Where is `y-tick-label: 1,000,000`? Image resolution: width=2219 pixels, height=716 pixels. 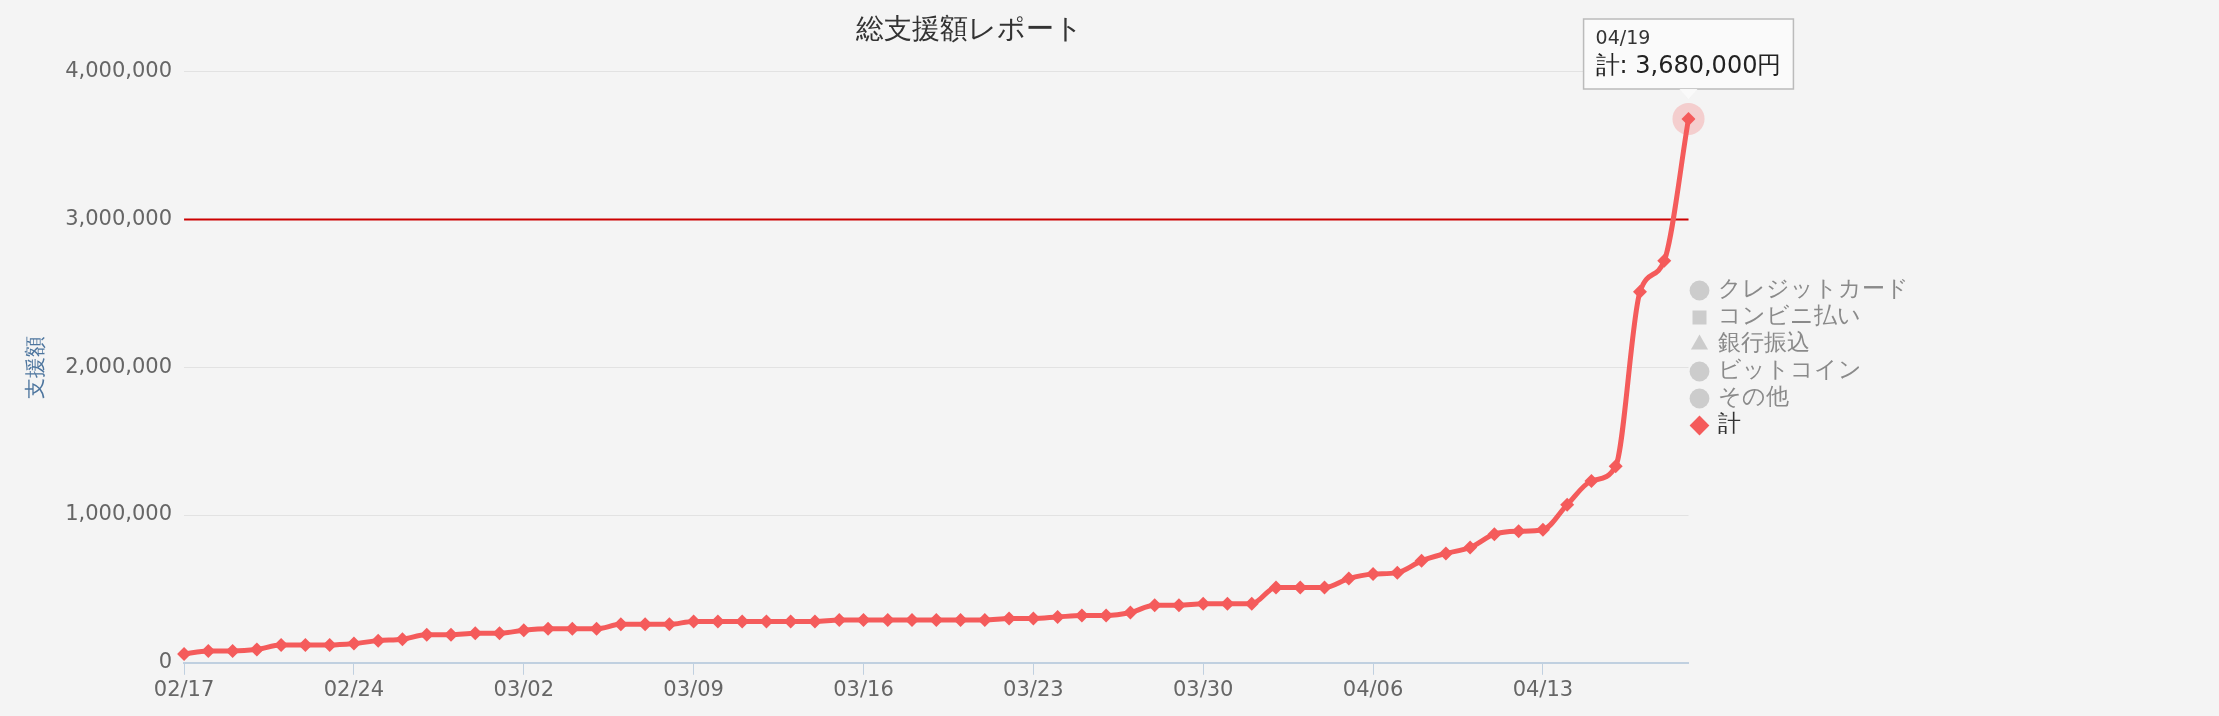
y-tick-label: 1,000,000 is located at coordinates (119, 513).